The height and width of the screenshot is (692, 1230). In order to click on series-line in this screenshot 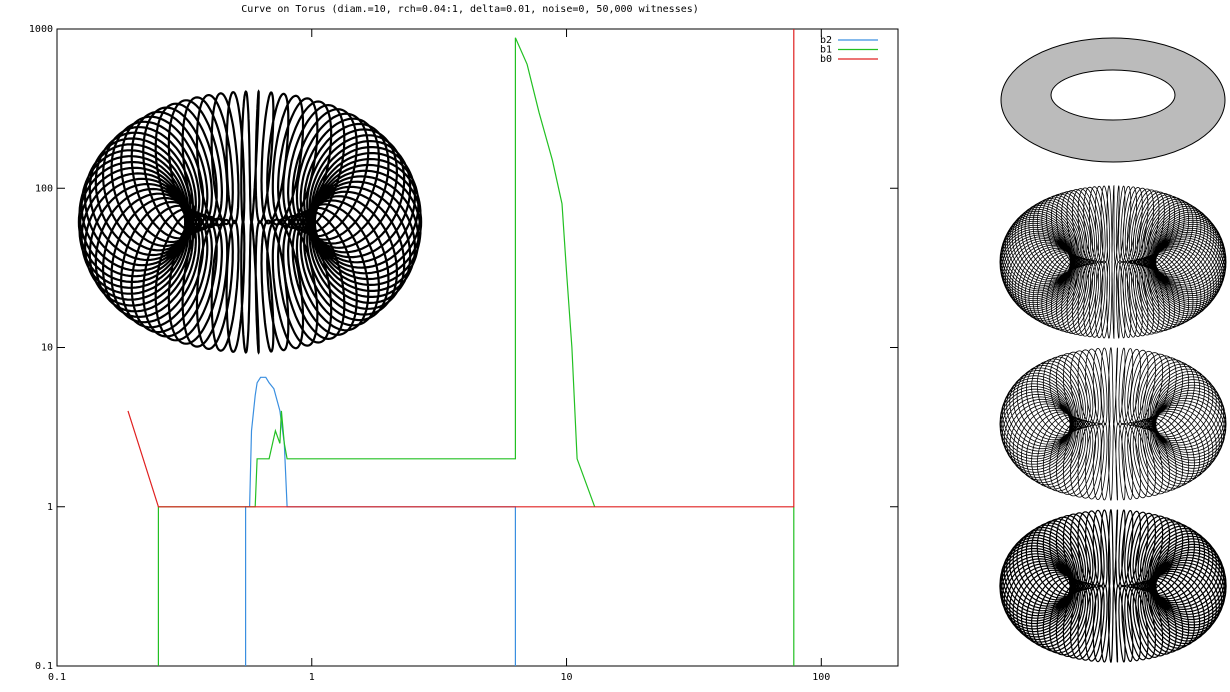, I will do `click(380, 521)`.